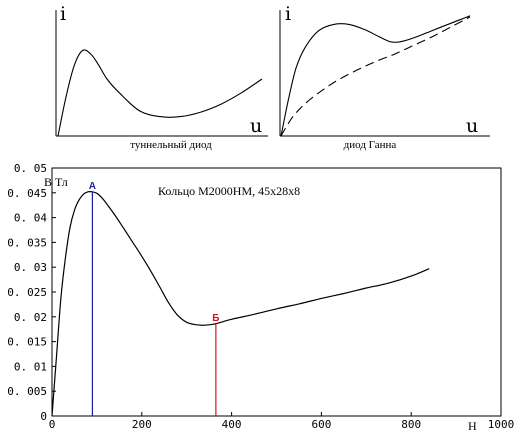 The height and width of the screenshot is (435, 522). I want to click on y-tick-label: 0. 05, so click(30, 168).